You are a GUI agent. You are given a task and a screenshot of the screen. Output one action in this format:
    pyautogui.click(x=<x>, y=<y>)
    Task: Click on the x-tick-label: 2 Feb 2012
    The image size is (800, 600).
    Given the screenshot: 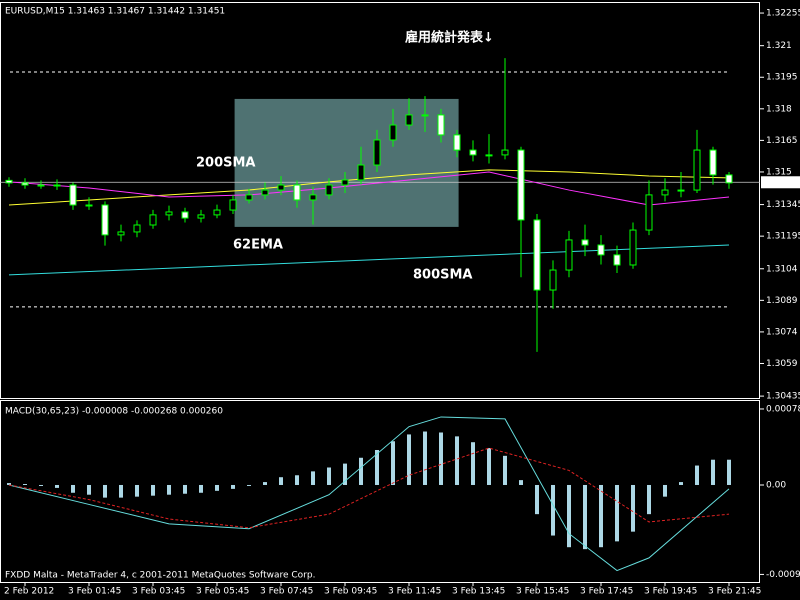 What is the action you would take?
    pyautogui.click(x=29, y=592)
    